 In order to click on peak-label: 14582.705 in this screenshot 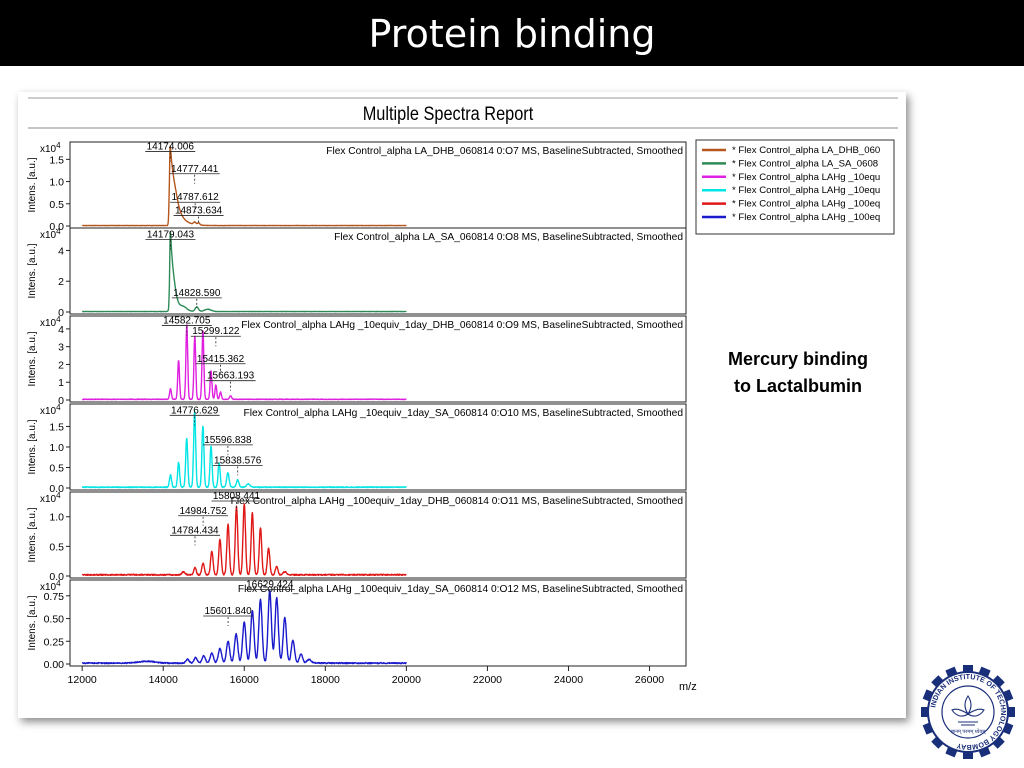, I will do `click(187, 321)`.